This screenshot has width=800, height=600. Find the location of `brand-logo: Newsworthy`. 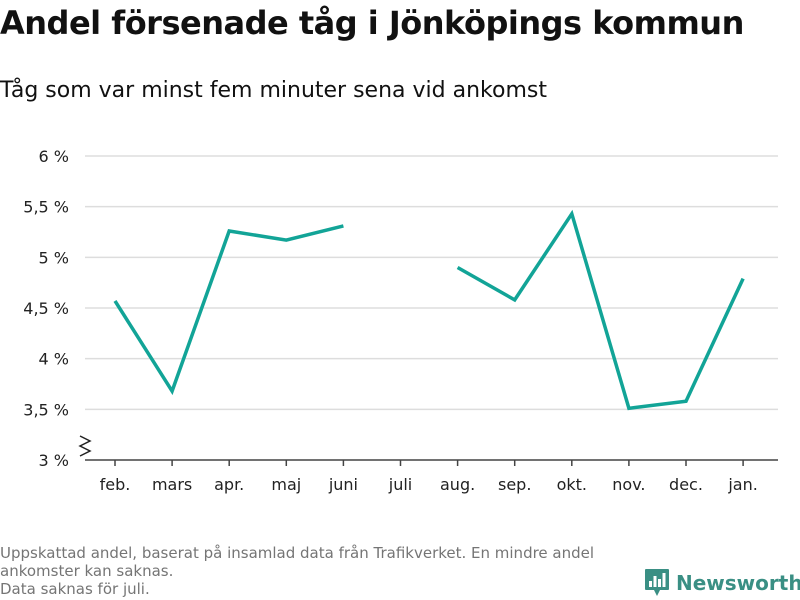

brand-logo: Newsworthy is located at coordinates (722, 583).